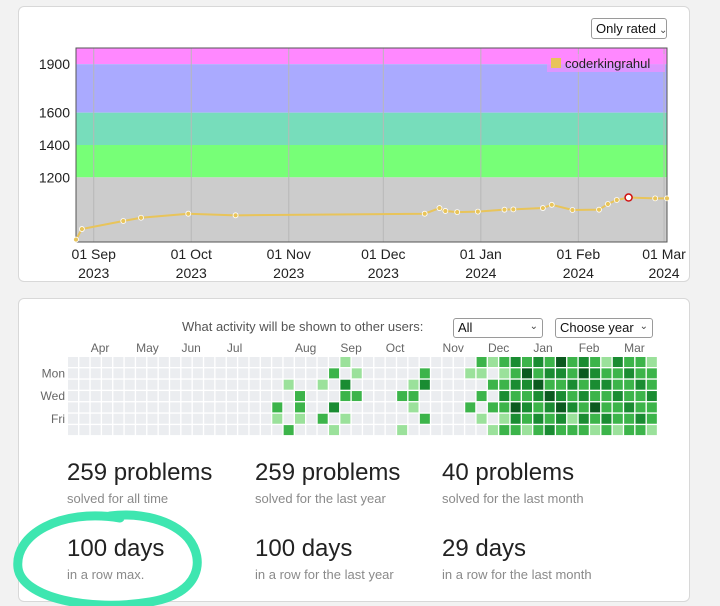 This screenshot has width=720, height=606. Describe the element at coordinates (481, 254) in the screenshot. I see `x-tick-label: 01 Jan` at that location.